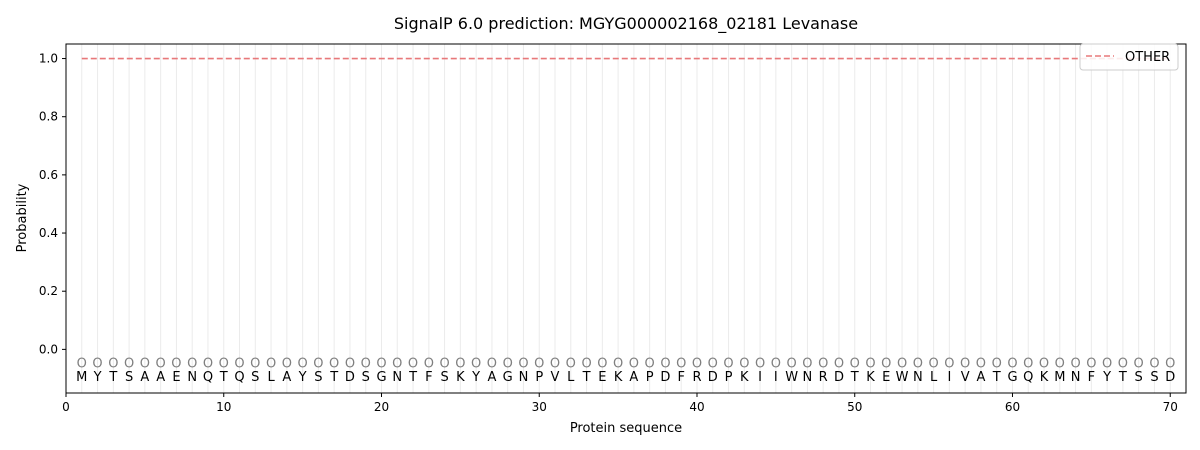 This screenshot has width=1200, height=450. What do you see at coordinates (366, 377) in the screenshot?
I see `residue-letter-19: S` at bounding box center [366, 377].